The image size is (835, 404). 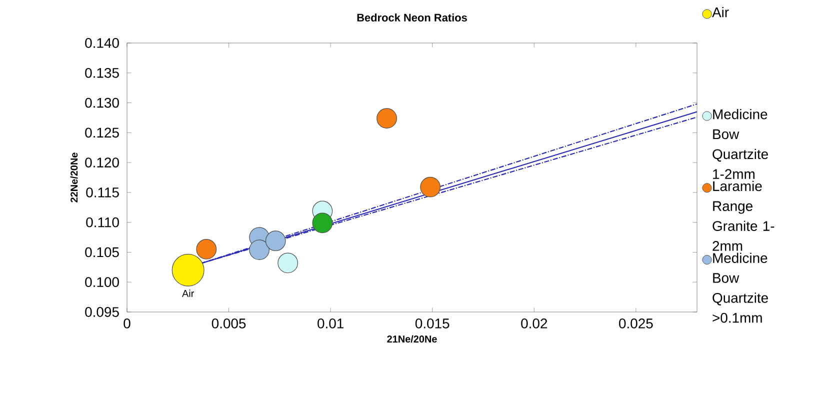 What do you see at coordinates (740, 287) in the screenshot?
I see `legend-label: Medicine Bow Quartzite >0.1mm` at bounding box center [740, 287].